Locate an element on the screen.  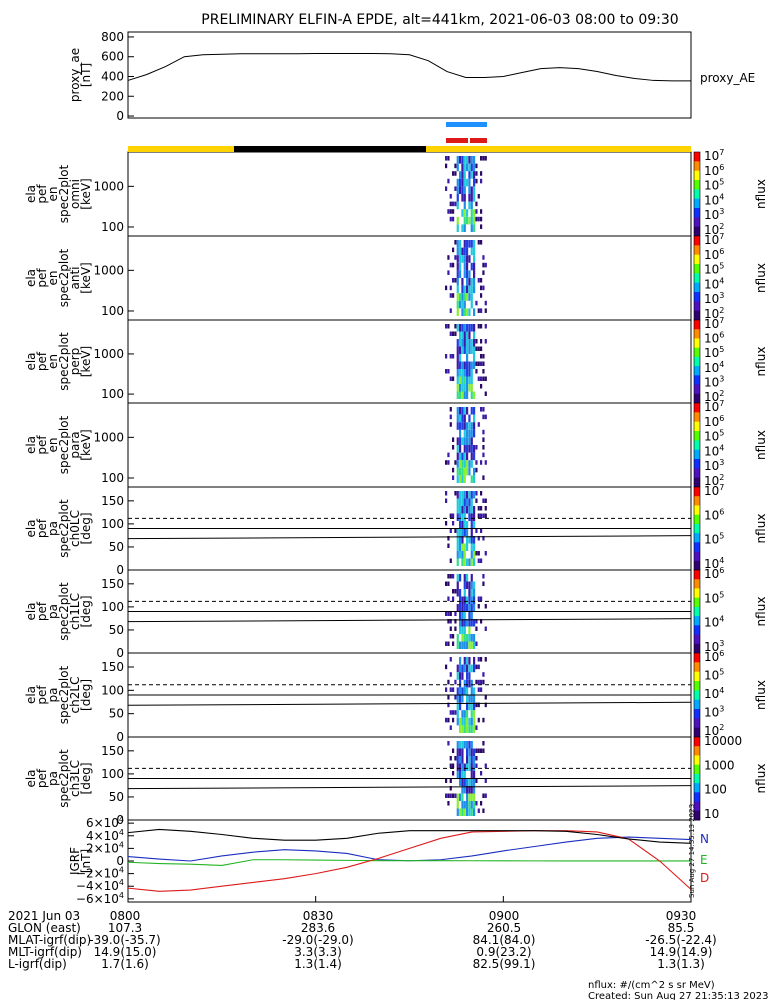
spec-panel-6-cbar-tick-1: 10³ is located at coordinates (714, 712).